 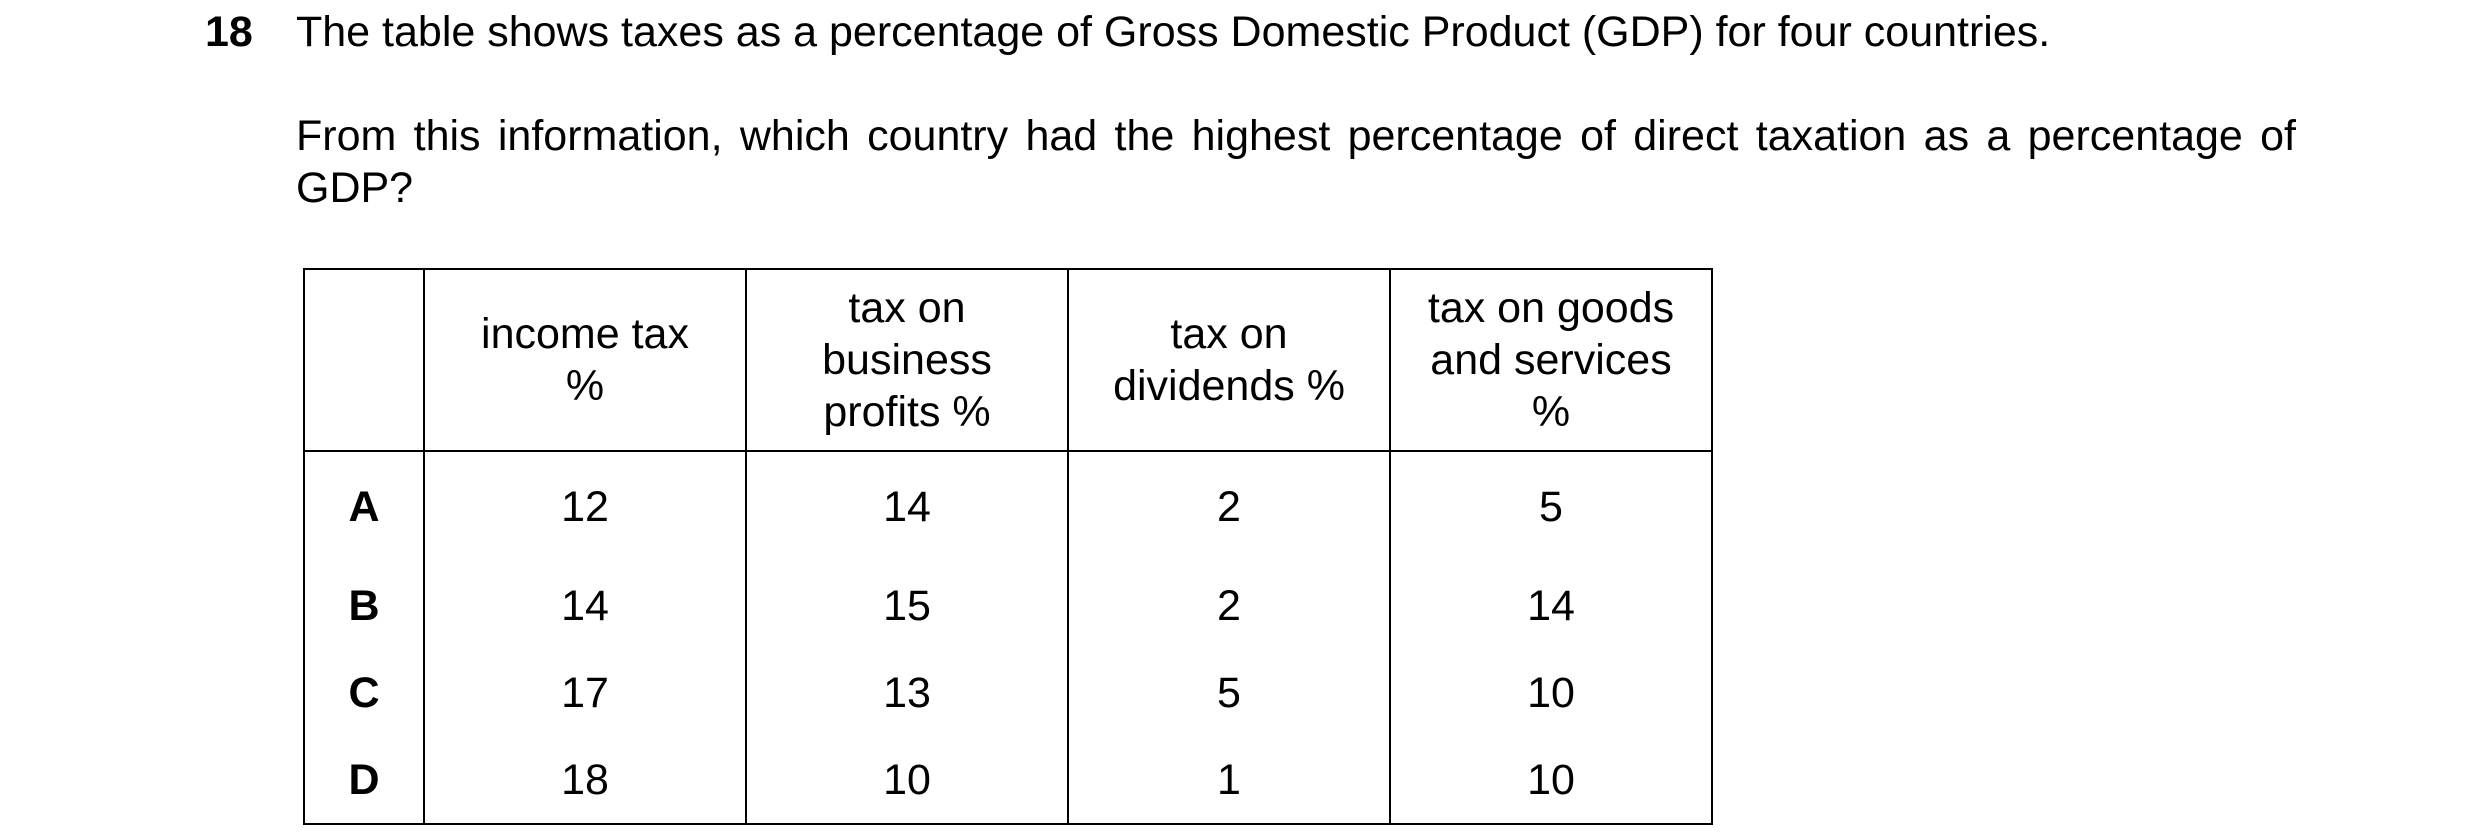 I want to click on header-income-tax: income tax %, so click(x=585, y=360).